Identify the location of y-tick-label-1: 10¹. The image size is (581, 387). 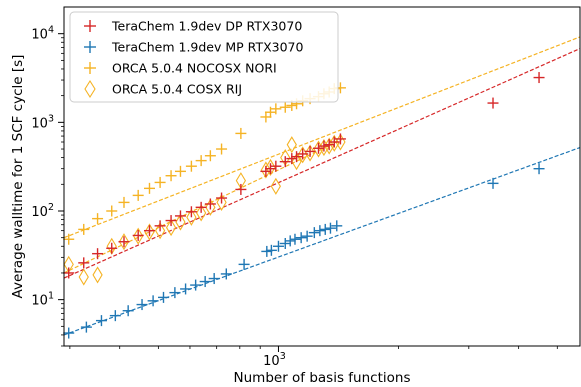
(42, 300).